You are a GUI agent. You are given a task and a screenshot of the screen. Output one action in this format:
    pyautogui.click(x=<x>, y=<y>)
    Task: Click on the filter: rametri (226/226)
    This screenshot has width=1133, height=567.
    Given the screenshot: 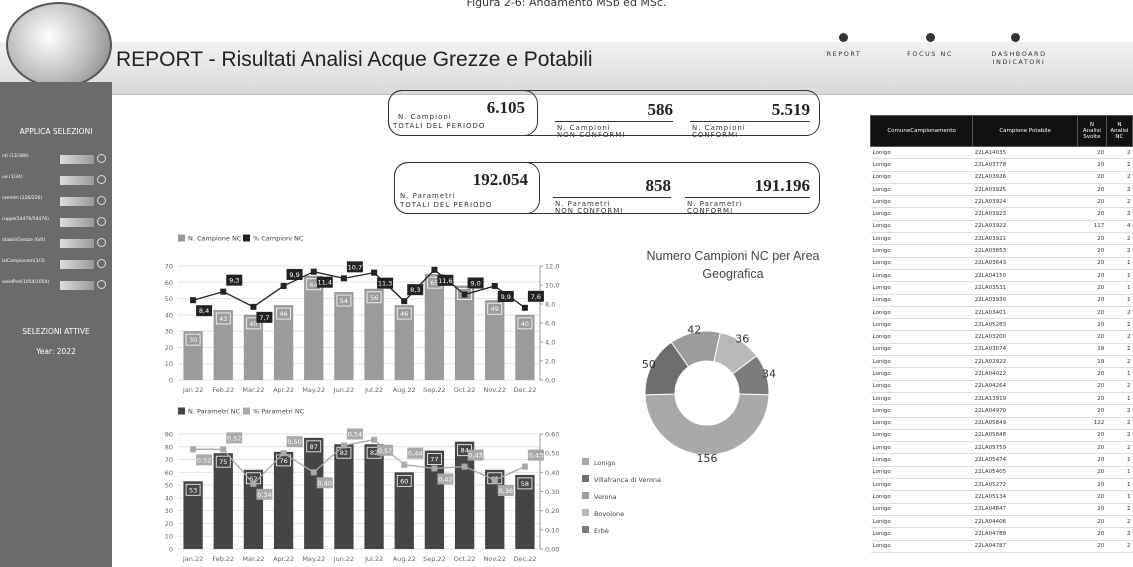 What is the action you would take?
    pyautogui.click(x=56, y=201)
    